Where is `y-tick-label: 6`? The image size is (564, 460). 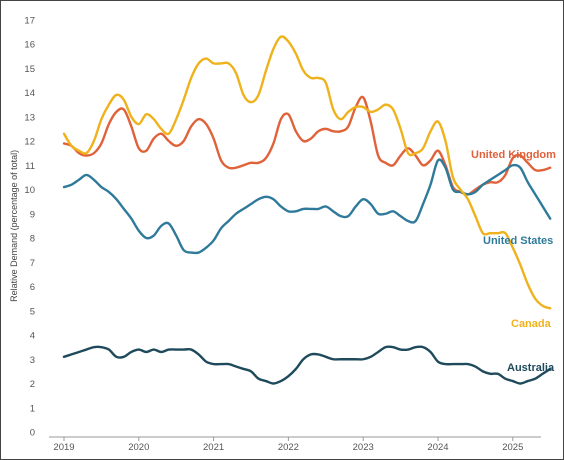 y-tick-label: 6 is located at coordinates (32, 287).